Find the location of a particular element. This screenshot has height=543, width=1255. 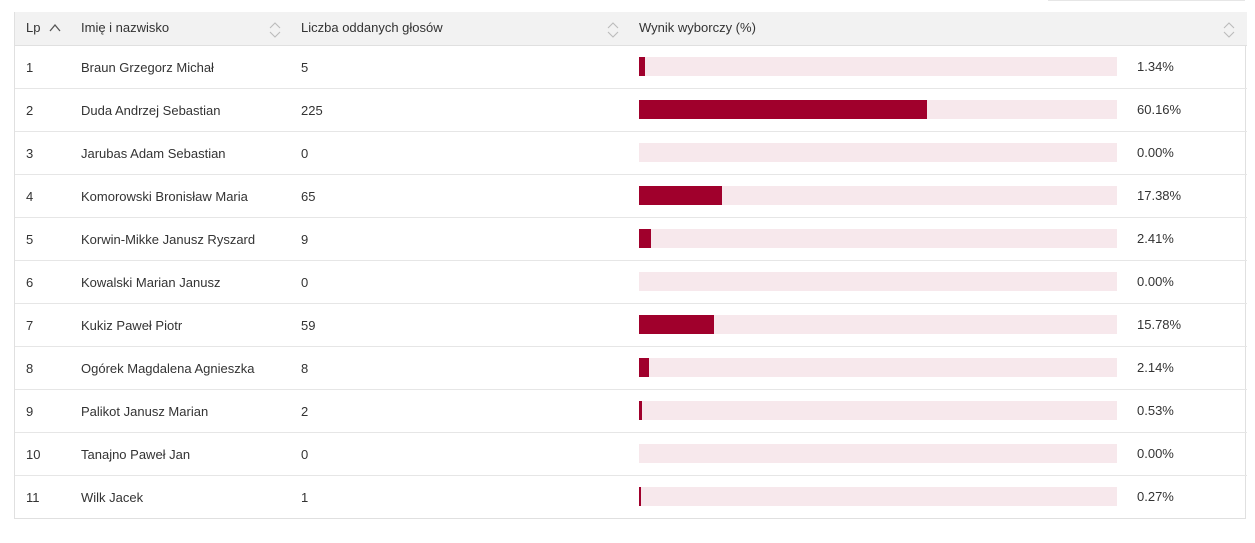

cell-lp: 6 is located at coordinates (48, 282).